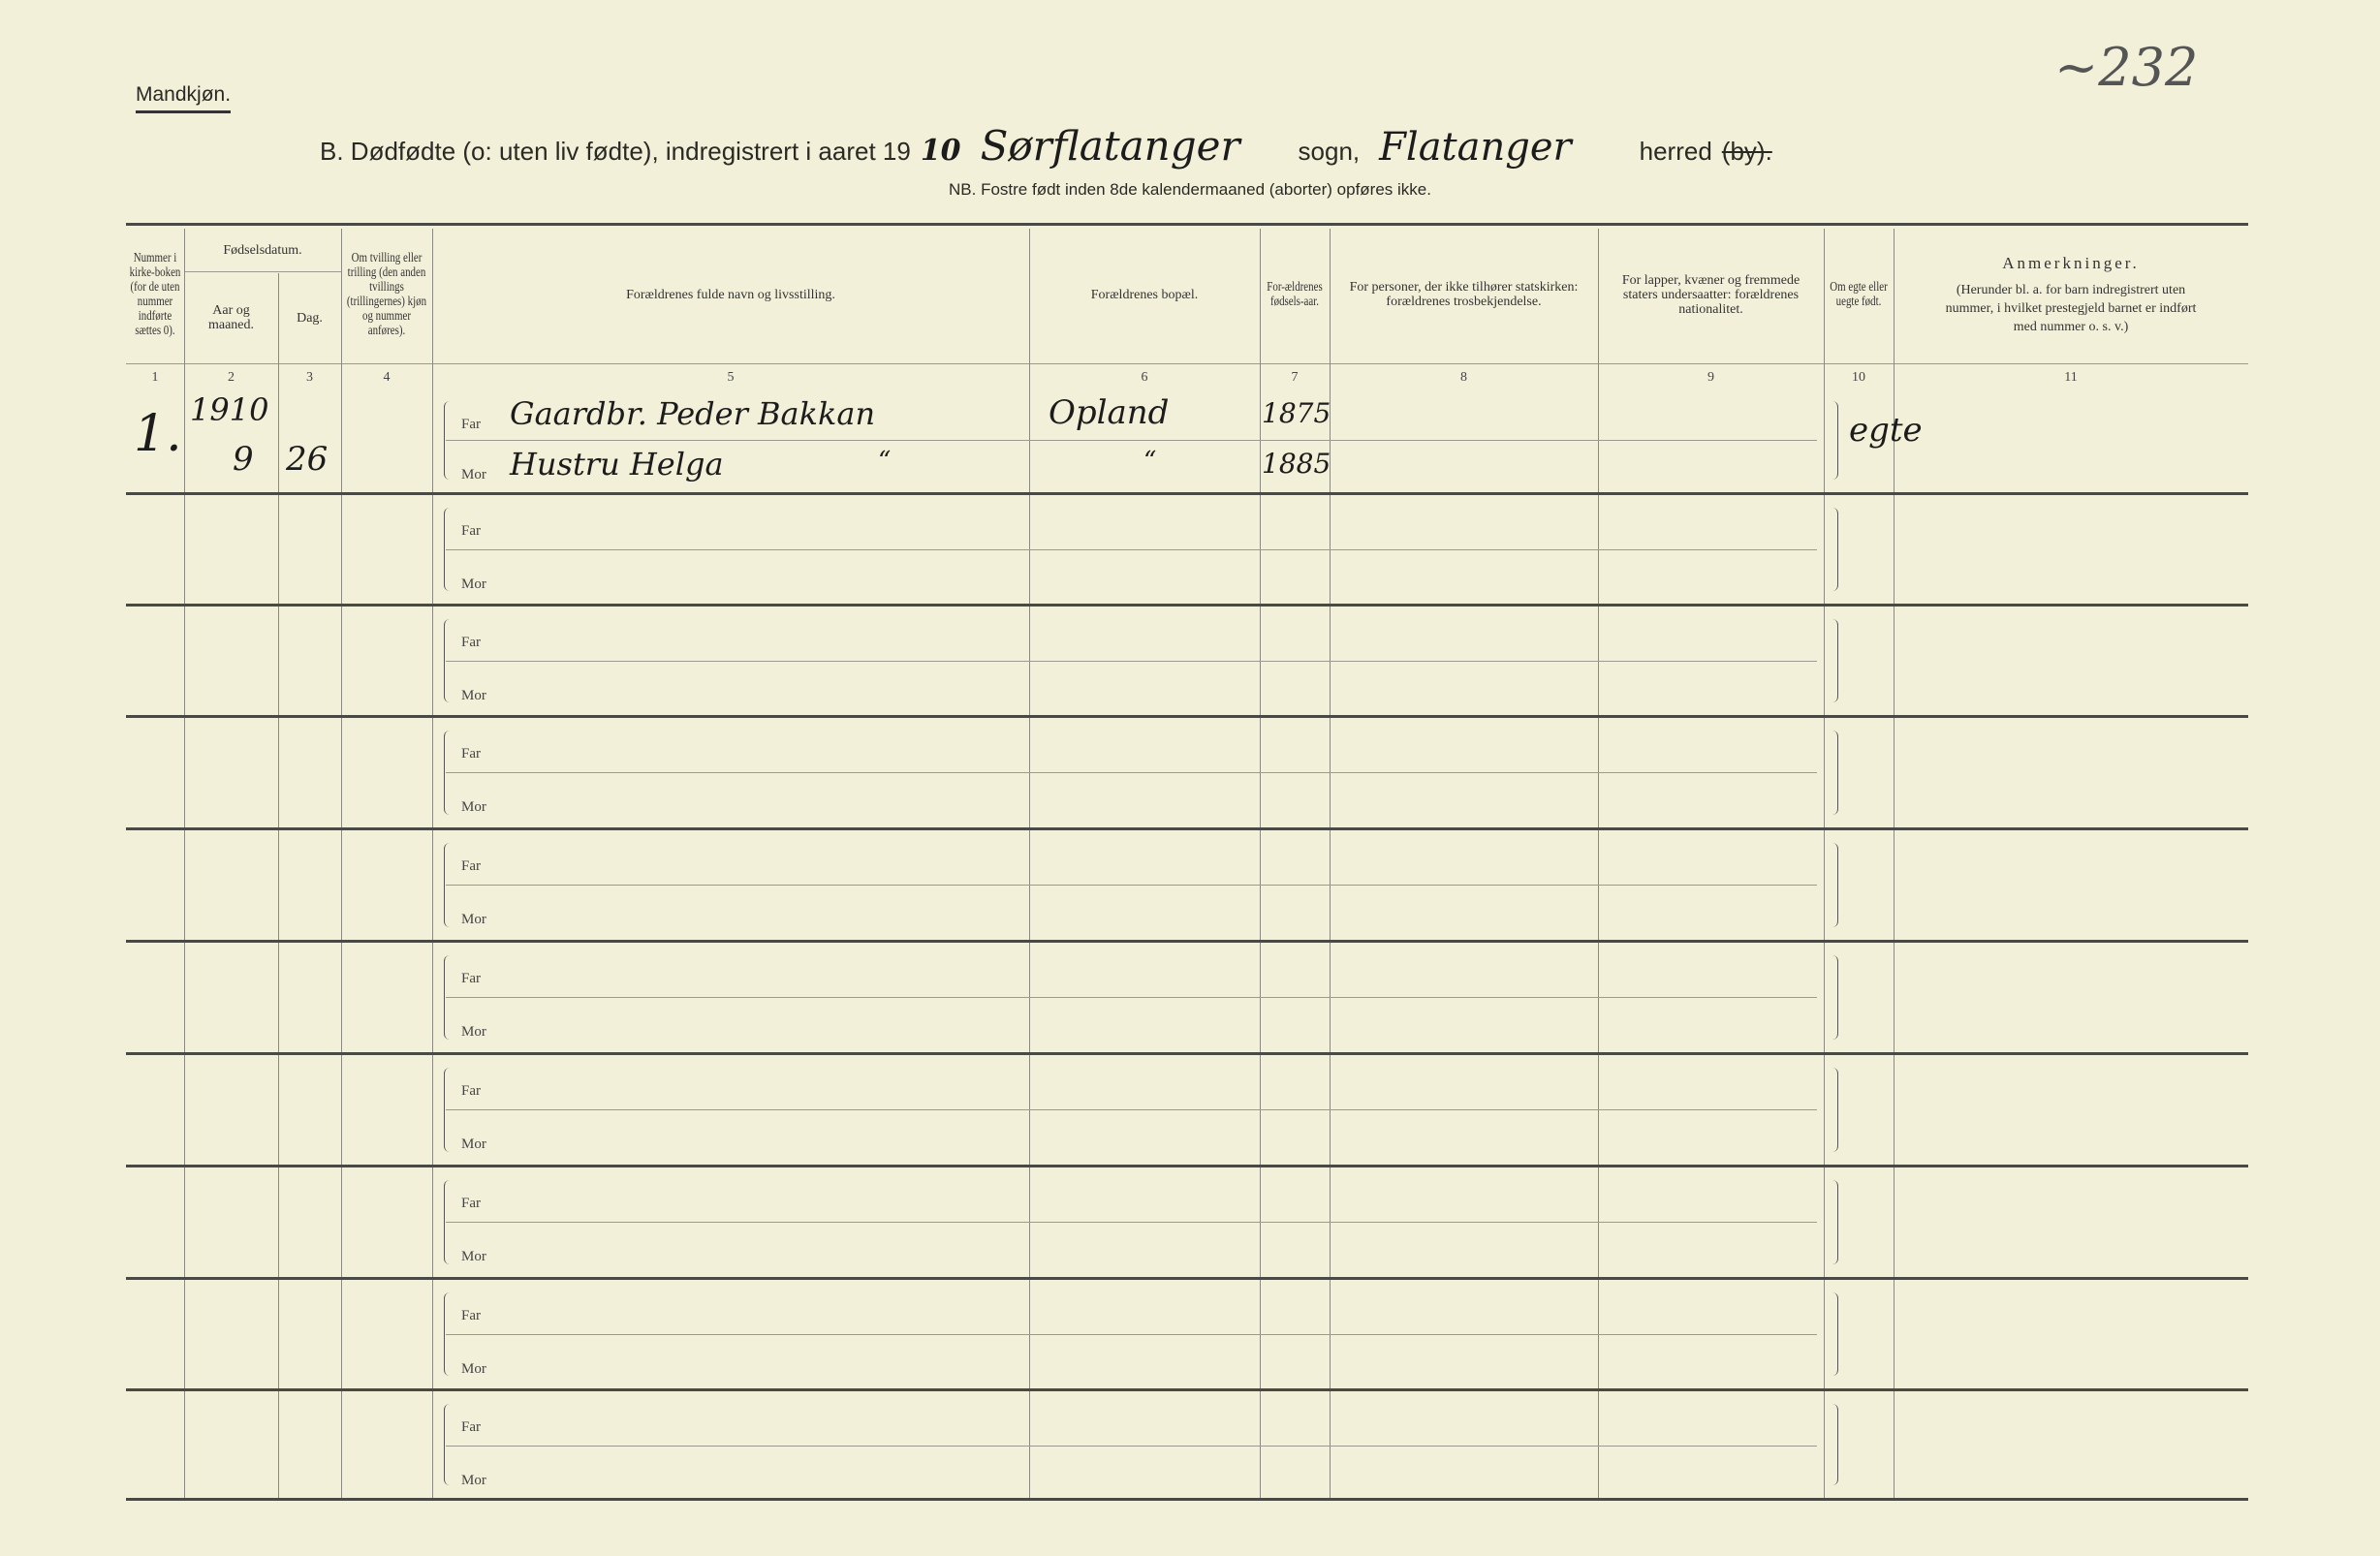  I want to click on column-number: 3, so click(310, 377).